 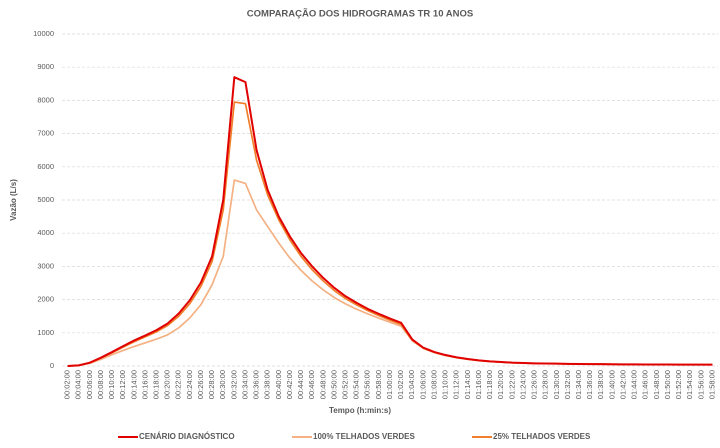 I want to click on y-tick-label: 5000, so click(x=45, y=199).